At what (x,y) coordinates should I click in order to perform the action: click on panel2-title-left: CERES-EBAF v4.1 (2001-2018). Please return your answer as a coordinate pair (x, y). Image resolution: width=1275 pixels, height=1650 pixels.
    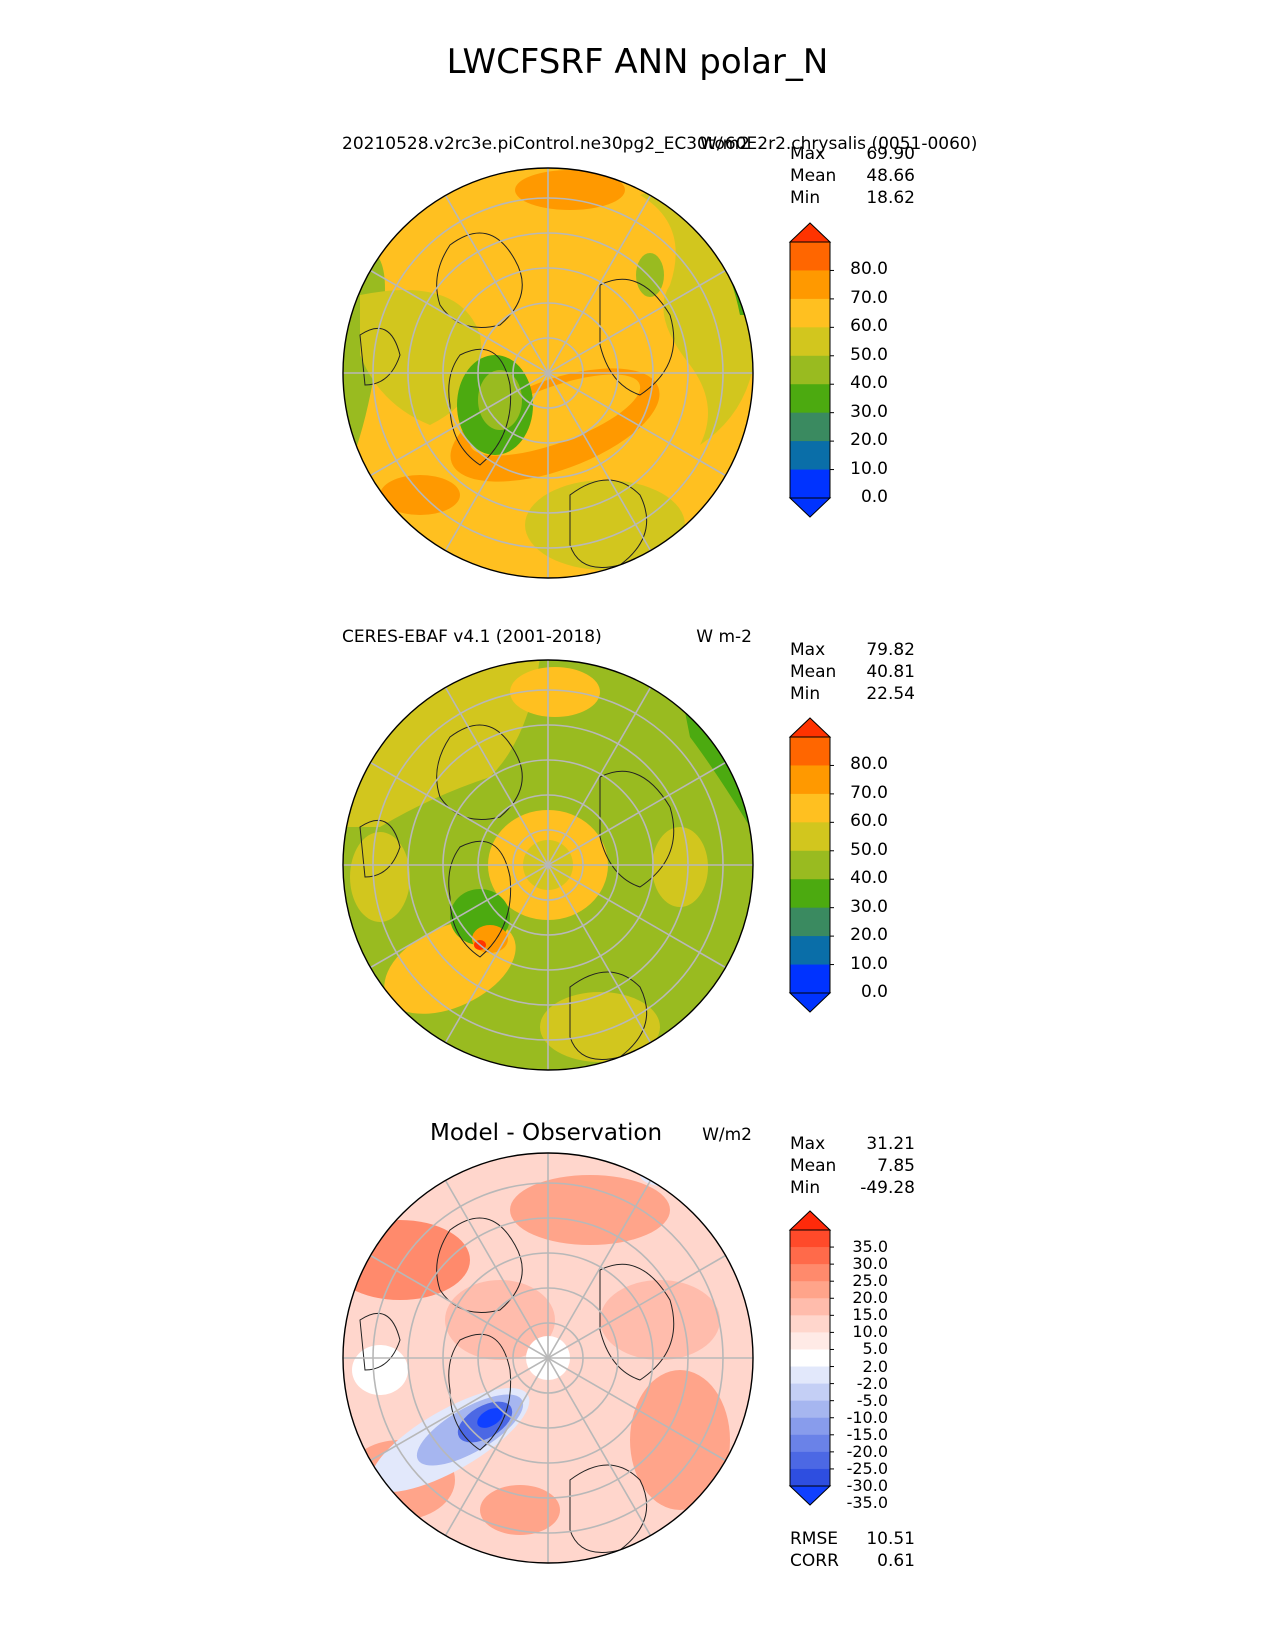
    Looking at the image, I should click on (472, 637).